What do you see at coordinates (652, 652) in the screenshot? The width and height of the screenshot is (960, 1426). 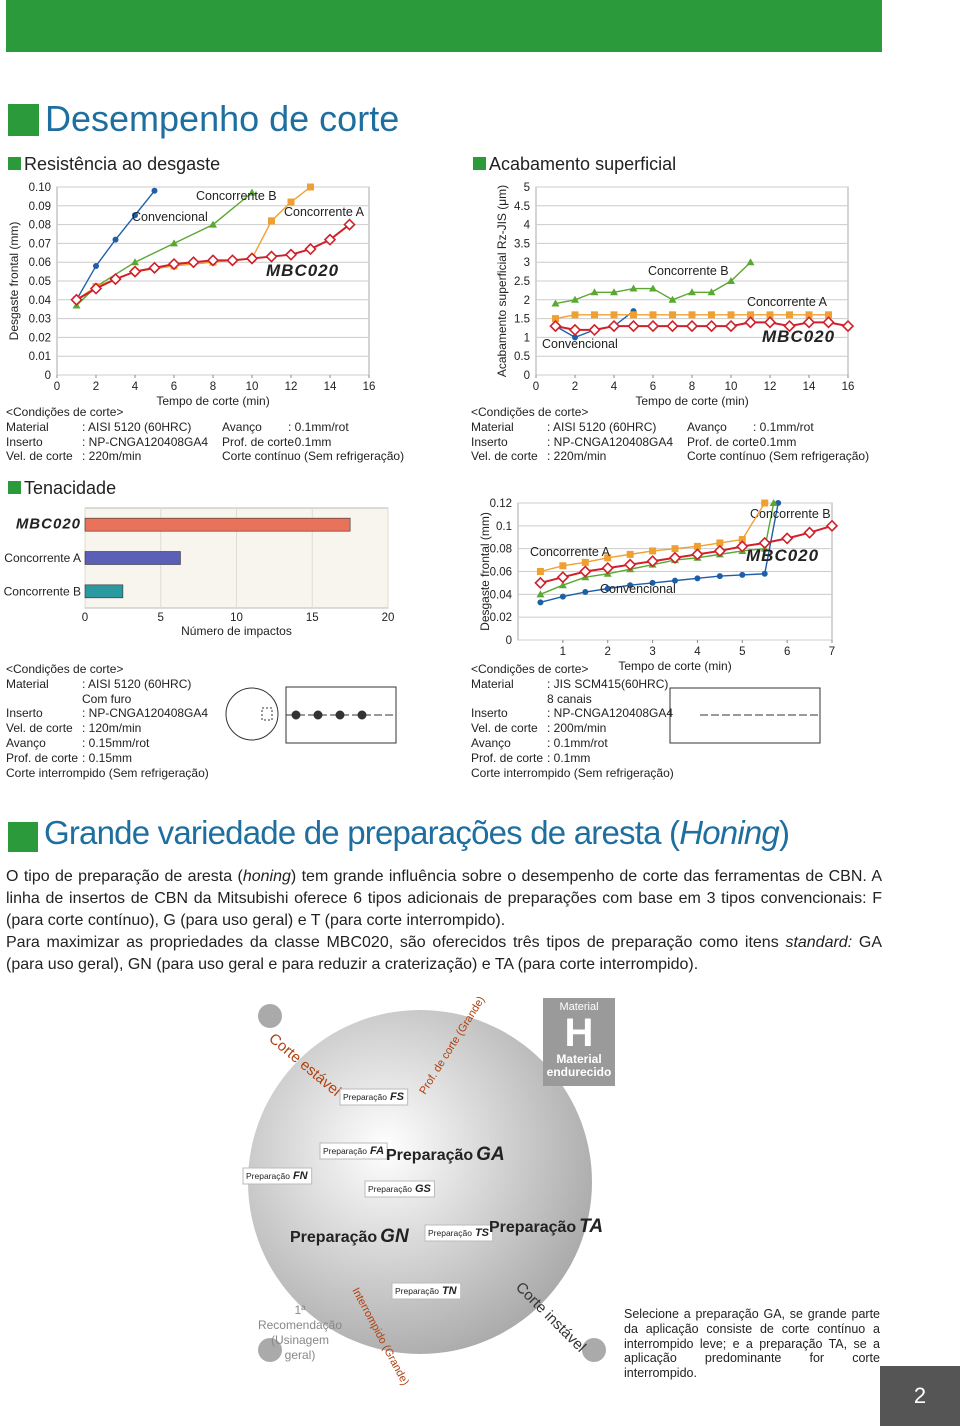 I see `x-tick-label: 3` at bounding box center [652, 652].